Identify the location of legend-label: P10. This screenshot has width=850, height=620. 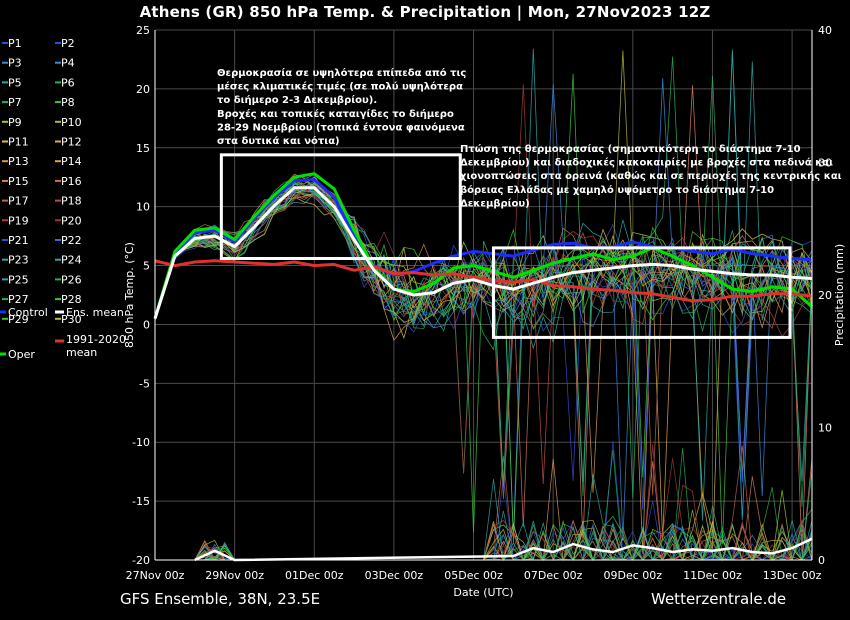
(71, 122).